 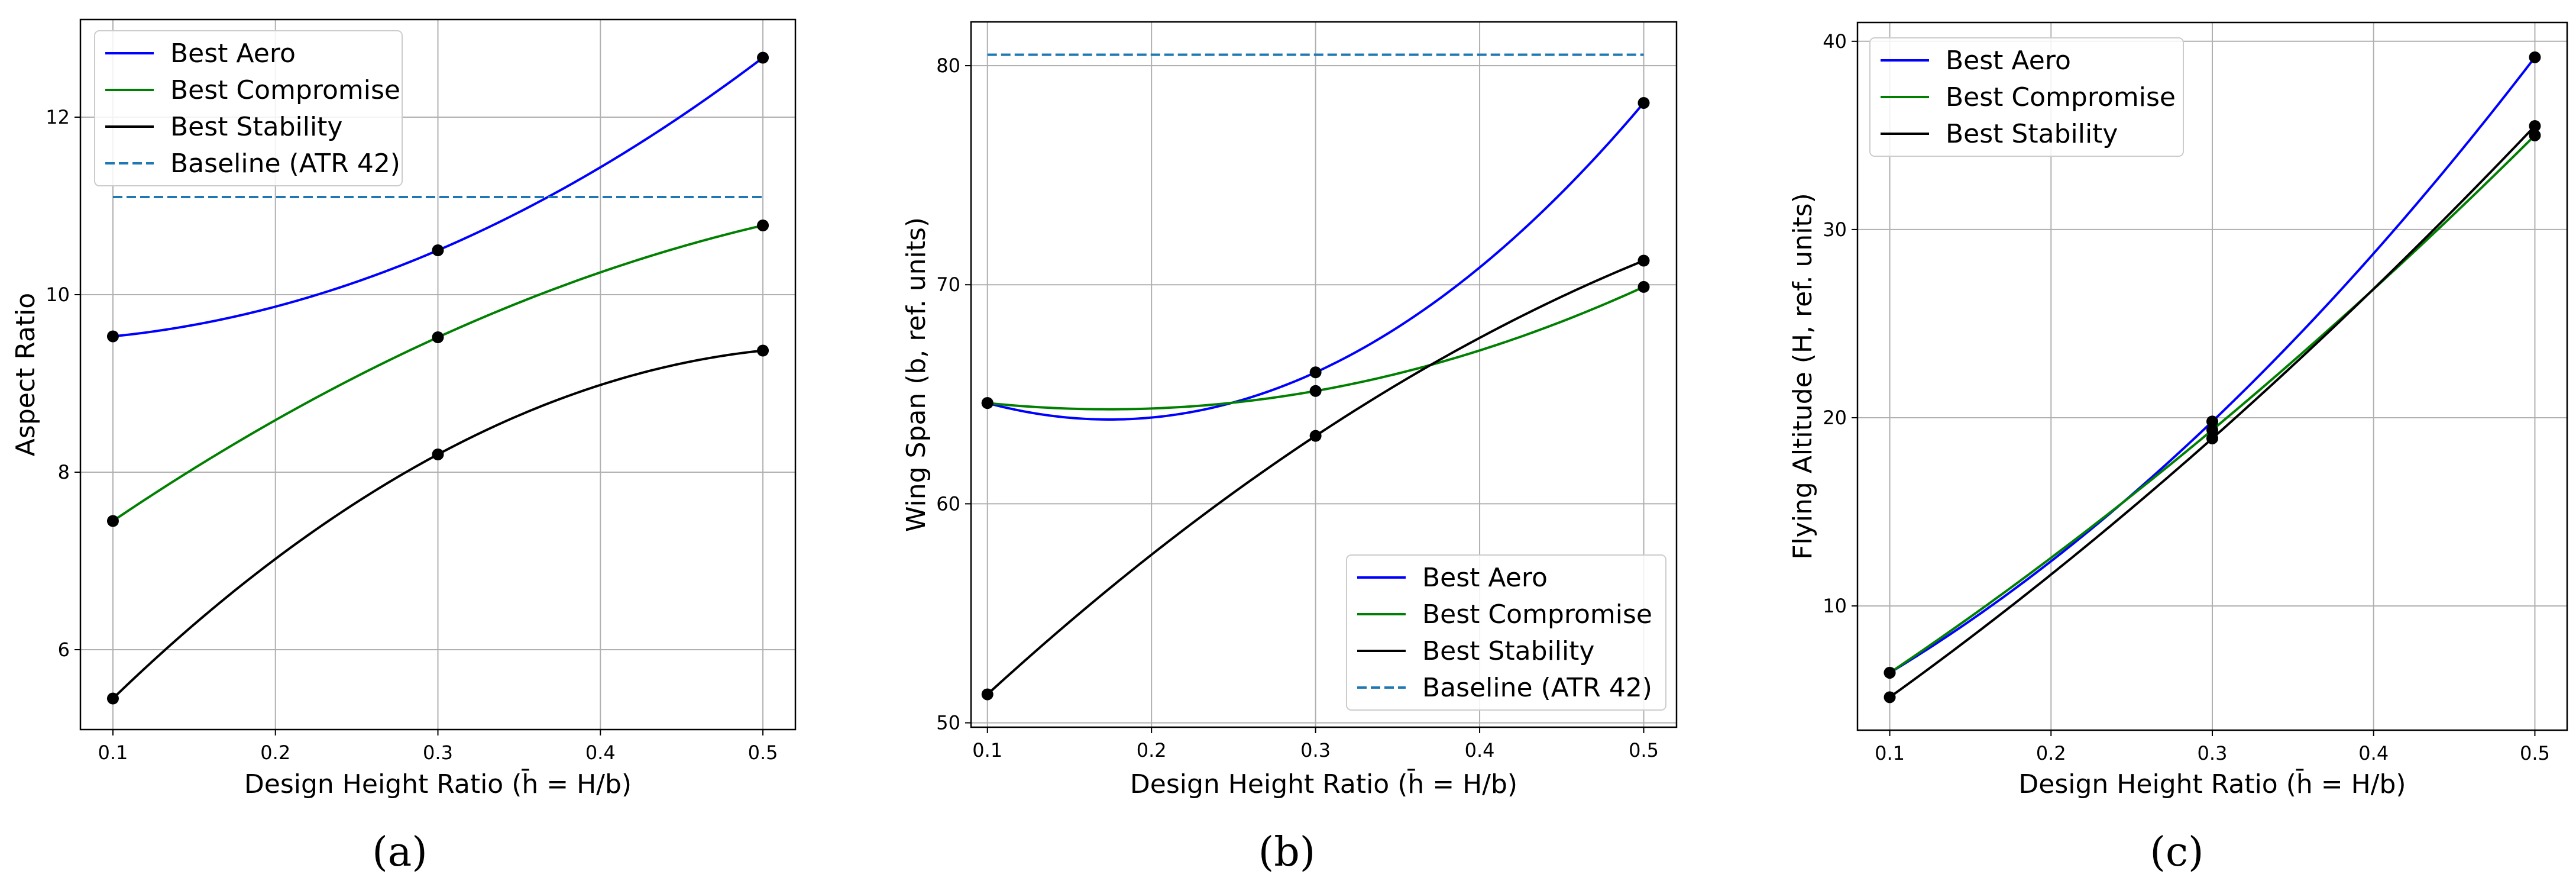 What do you see at coordinates (58, 117) in the screenshot?
I see `y-tick-label: 12` at bounding box center [58, 117].